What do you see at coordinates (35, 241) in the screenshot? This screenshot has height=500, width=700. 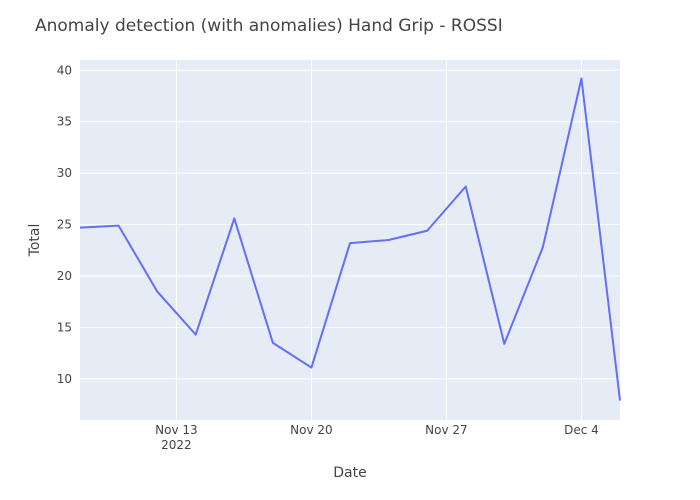 I see `y-axis-title: Total` at bounding box center [35, 241].